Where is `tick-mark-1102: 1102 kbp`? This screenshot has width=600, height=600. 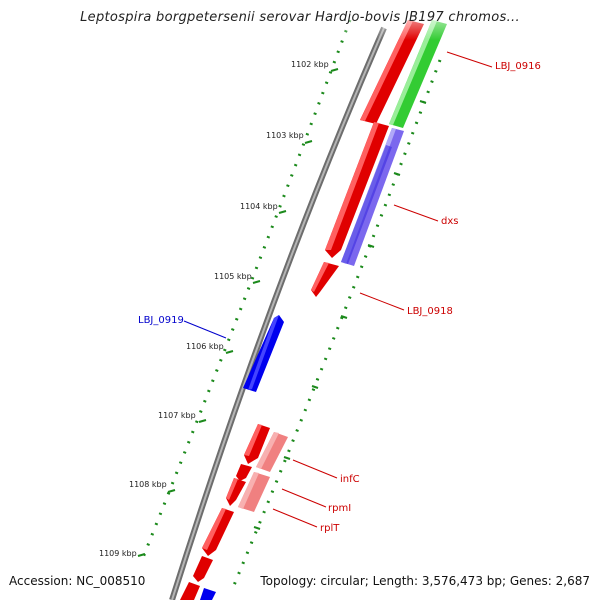 tick-mark-1102: 1102 kbp is located at coordinates (315, 66).